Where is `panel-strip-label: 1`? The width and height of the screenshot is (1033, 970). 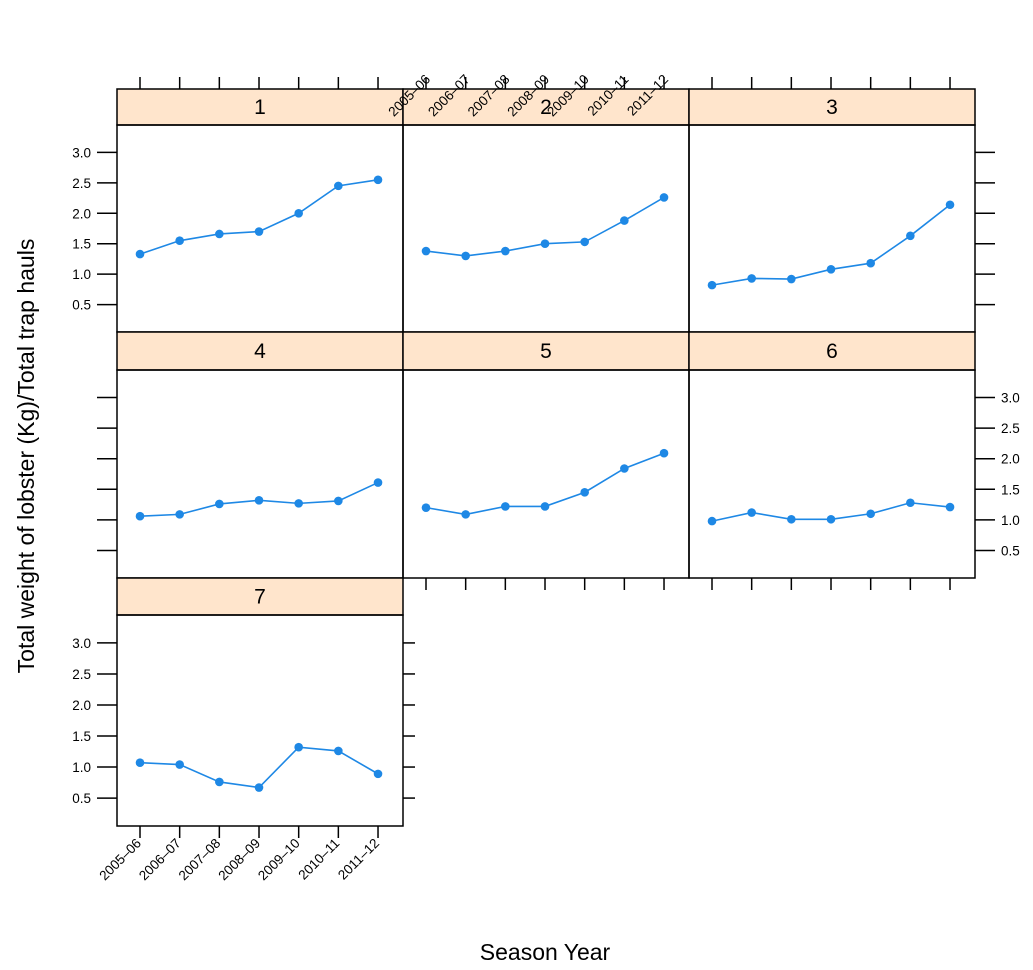
panel-strip-label: 1 is located at coordinates (260, 107).